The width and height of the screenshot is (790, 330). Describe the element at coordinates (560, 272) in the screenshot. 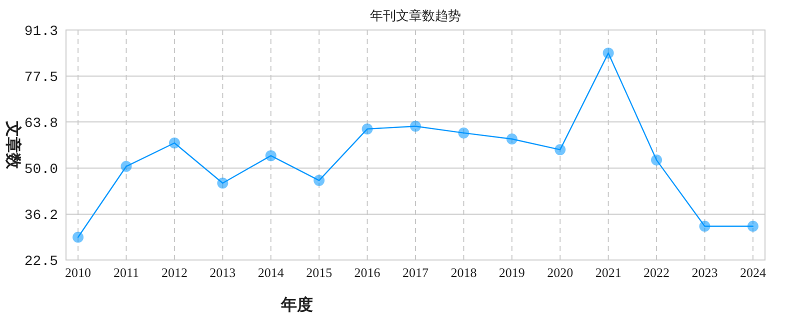

I see `x-tick-label: 2020` at that location.